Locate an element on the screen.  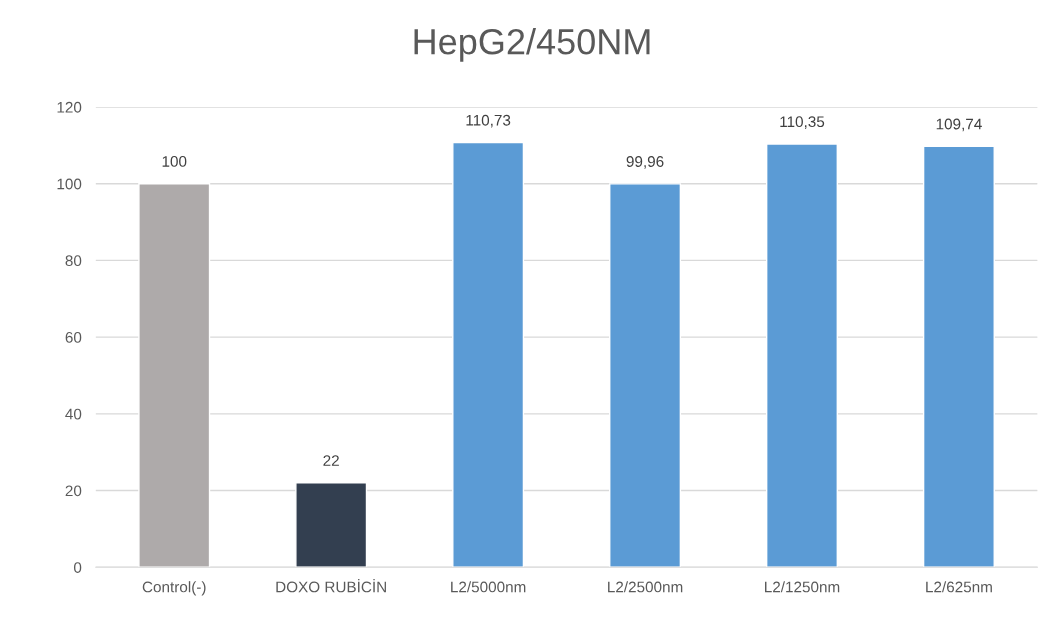
data-label: 109,74 is located at coordinates (959, 125).